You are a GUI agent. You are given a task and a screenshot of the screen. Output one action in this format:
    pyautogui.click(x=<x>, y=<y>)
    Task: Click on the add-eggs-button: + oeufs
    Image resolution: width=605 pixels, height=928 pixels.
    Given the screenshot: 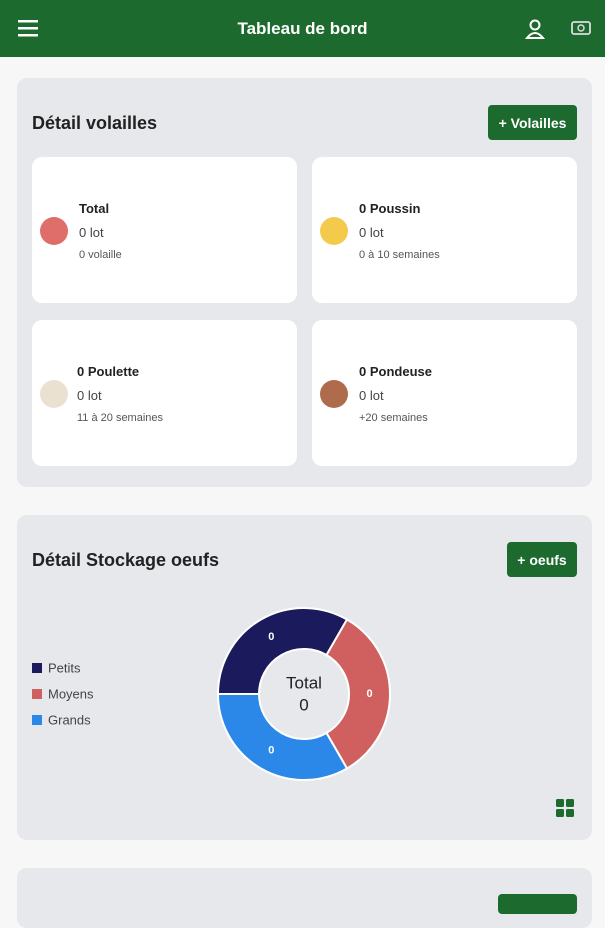 What is the action you would take?
    pyautogui.click(x=542, y=559)
    